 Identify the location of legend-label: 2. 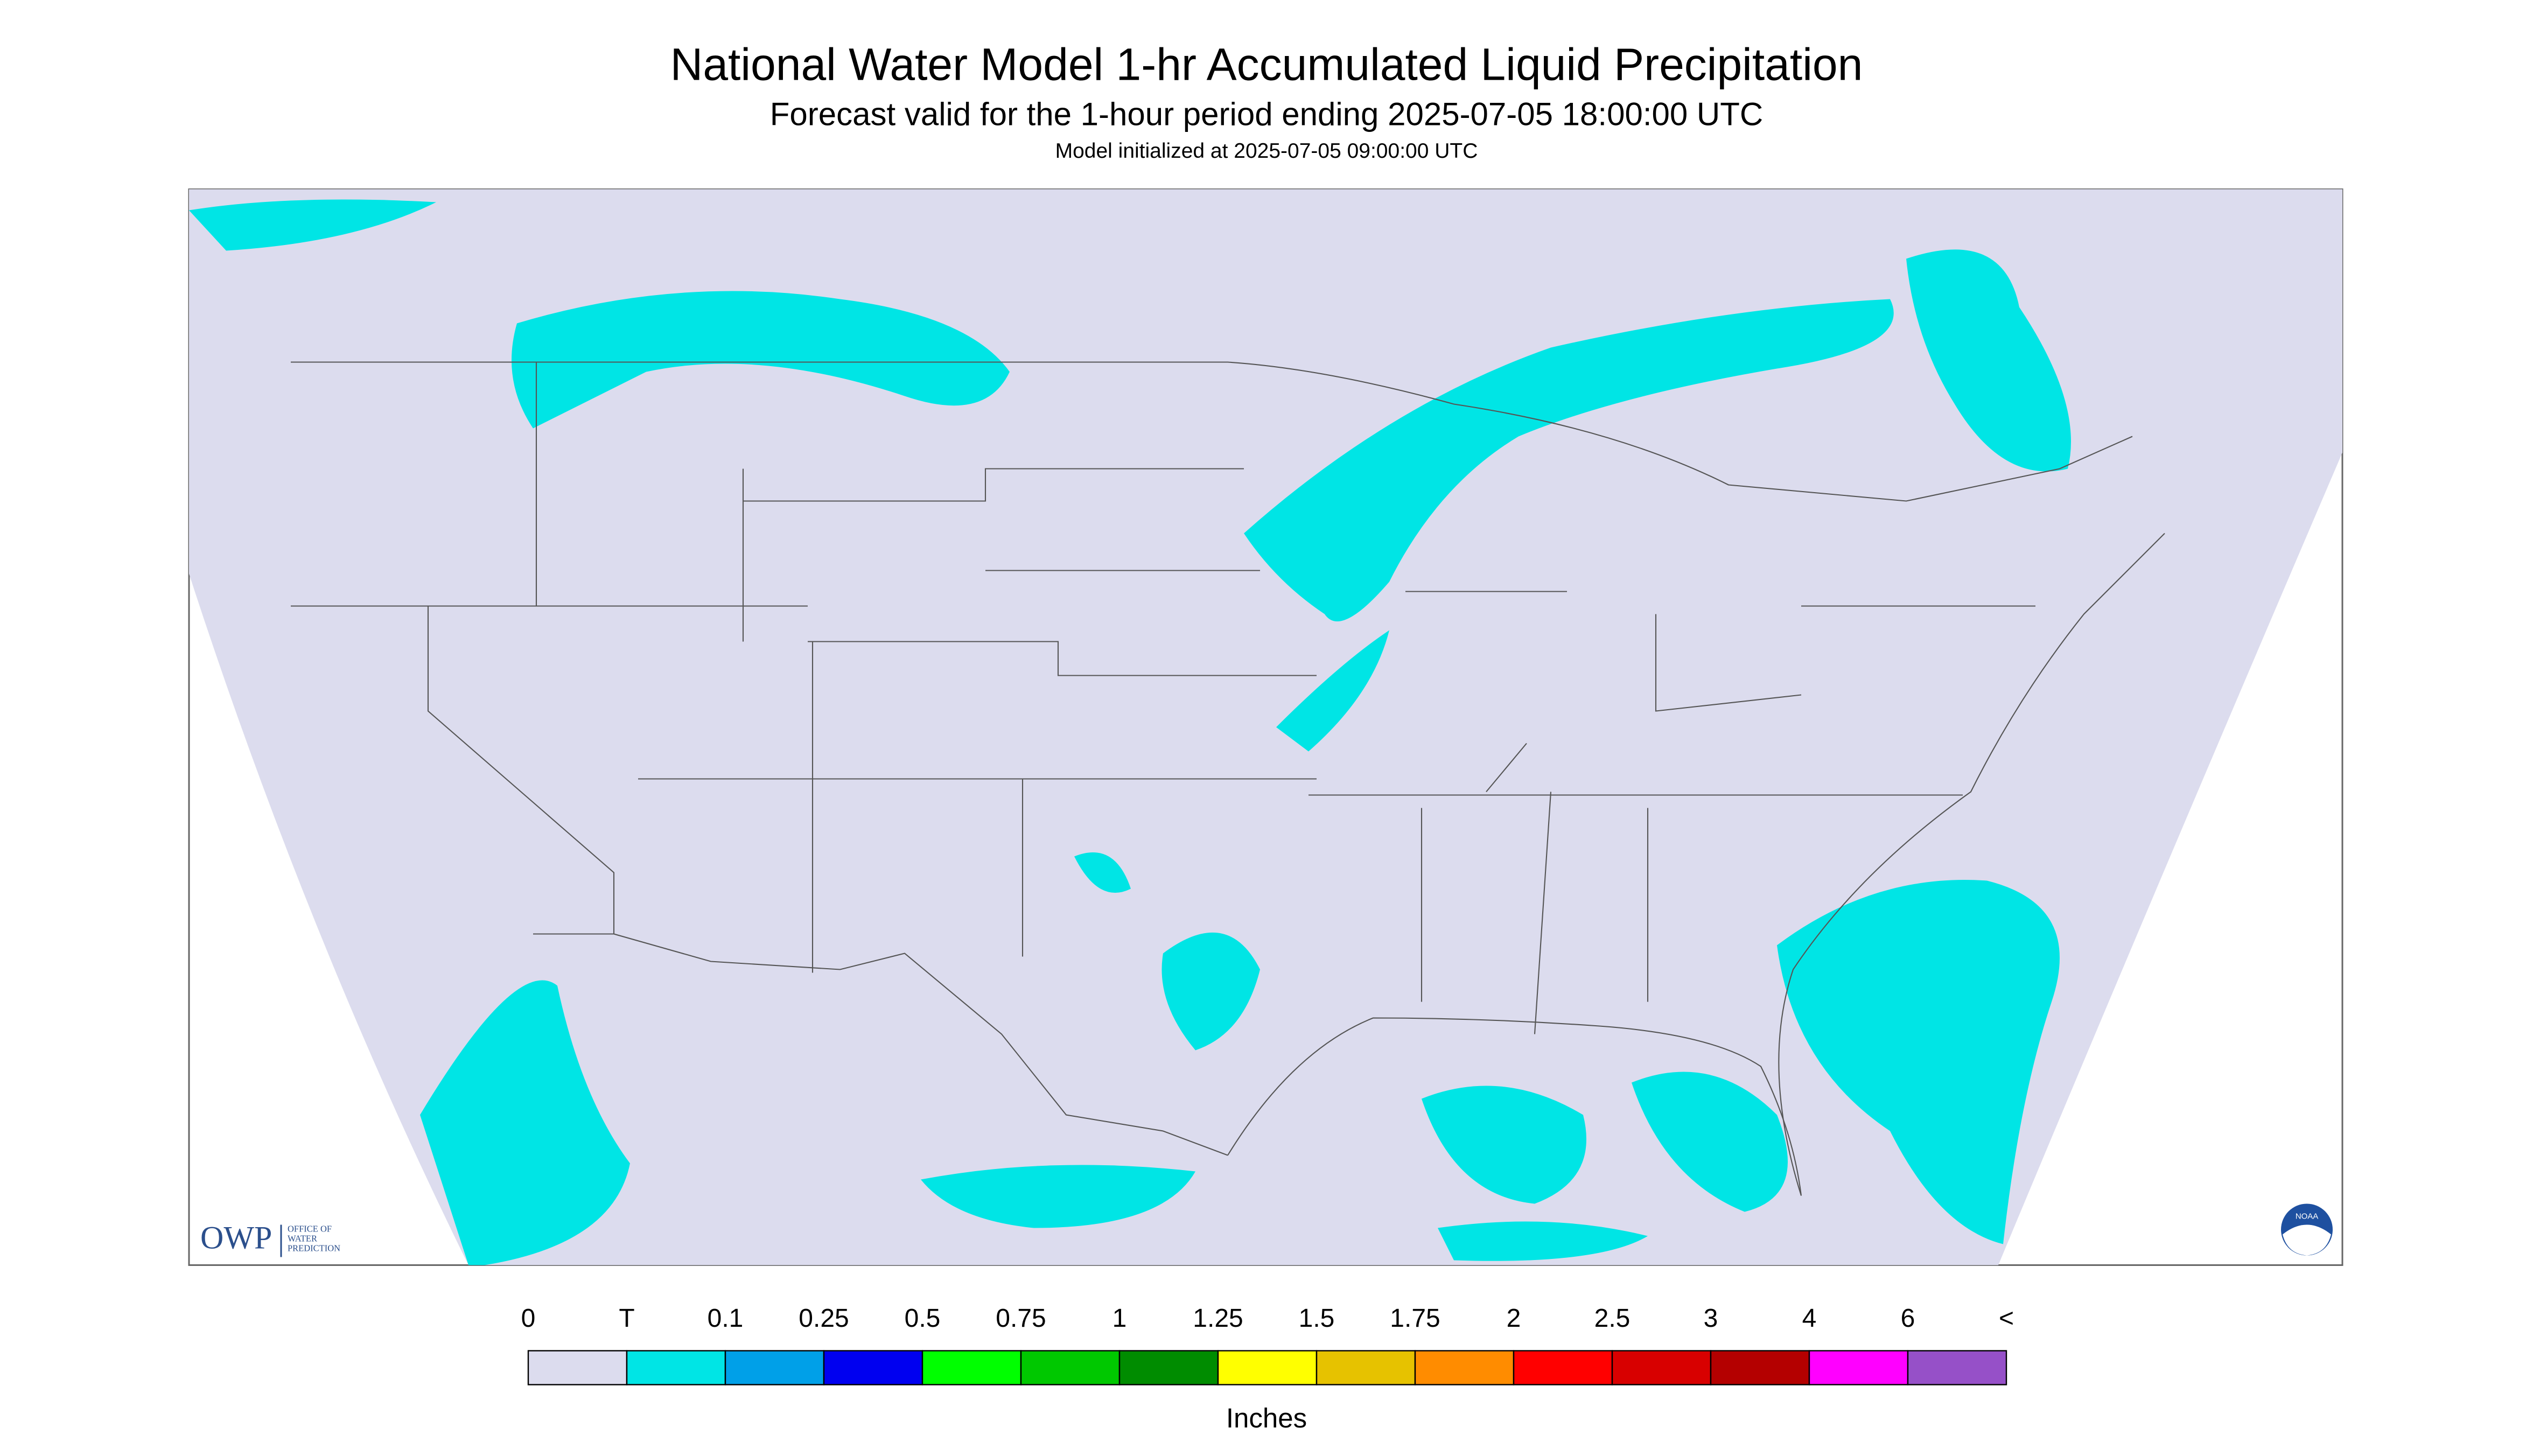
(1514, 1318).